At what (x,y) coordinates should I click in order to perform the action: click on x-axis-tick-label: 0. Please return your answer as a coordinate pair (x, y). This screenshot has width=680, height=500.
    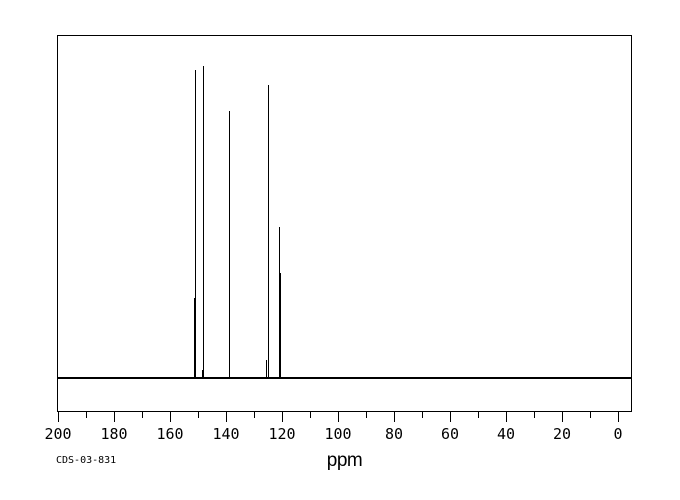
    Looking at the image, I should click on (618, 434).